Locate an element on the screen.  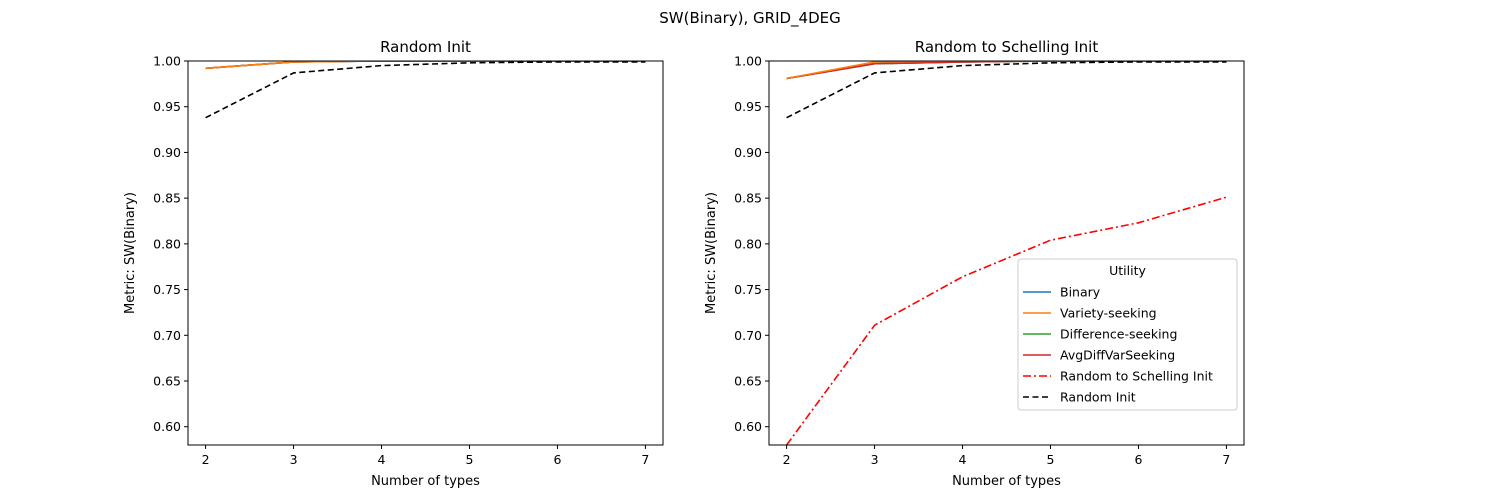
legend-box is located at coordinates (1127, 334).